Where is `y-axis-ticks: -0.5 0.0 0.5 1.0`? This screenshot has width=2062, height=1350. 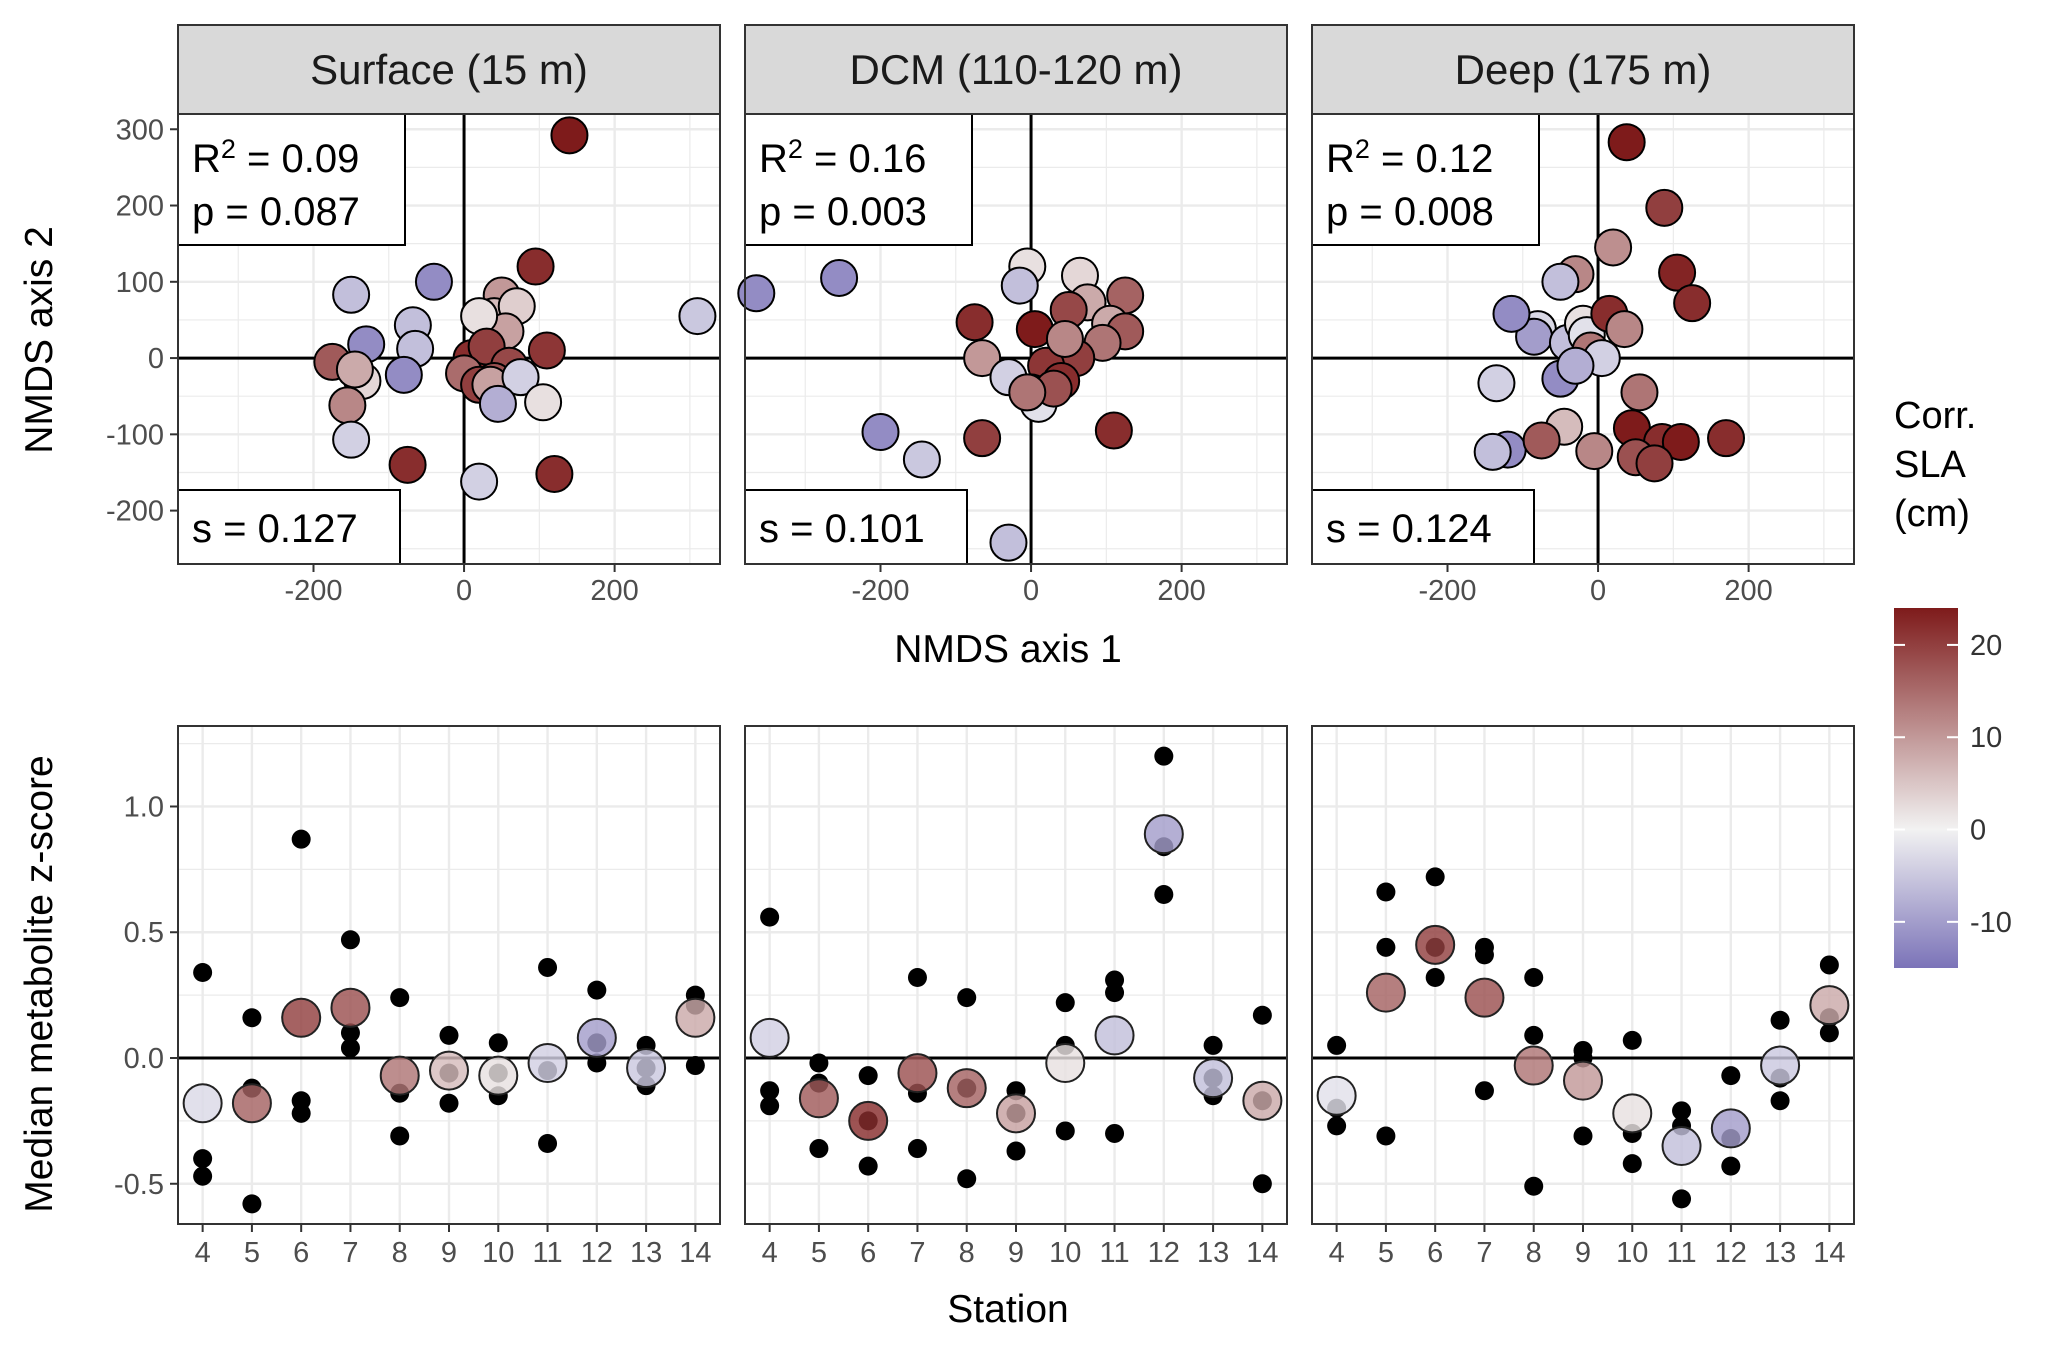 y-axis-ticks: -0.5 0.0 0.5 1.0 is located at coordinates (146, 996).